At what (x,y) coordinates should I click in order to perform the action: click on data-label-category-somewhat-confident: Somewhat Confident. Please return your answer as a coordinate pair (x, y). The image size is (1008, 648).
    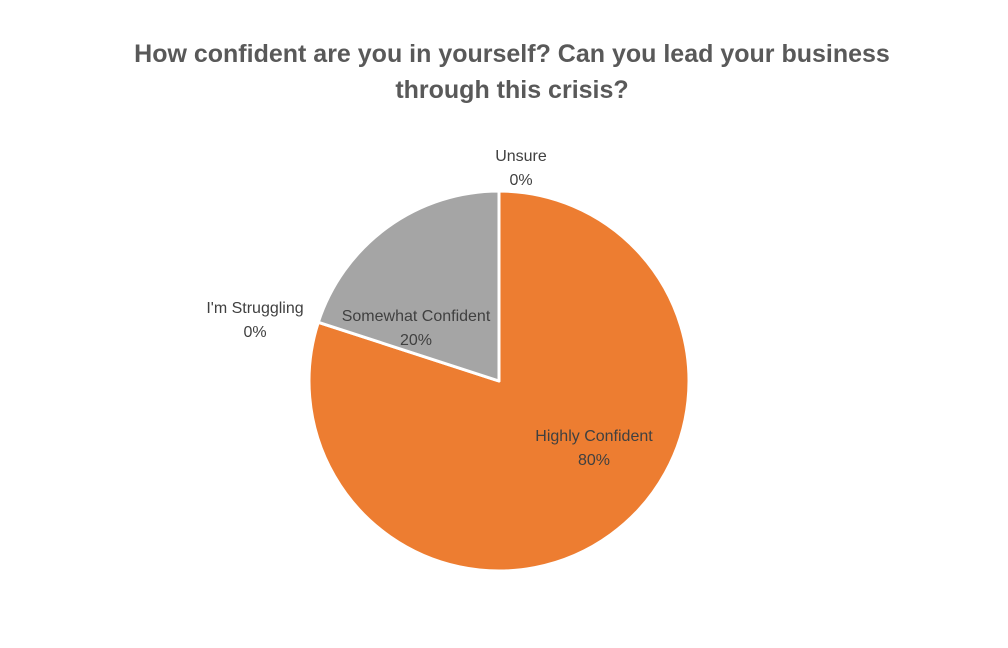
    Looking at the image, I should click on (416, 316).